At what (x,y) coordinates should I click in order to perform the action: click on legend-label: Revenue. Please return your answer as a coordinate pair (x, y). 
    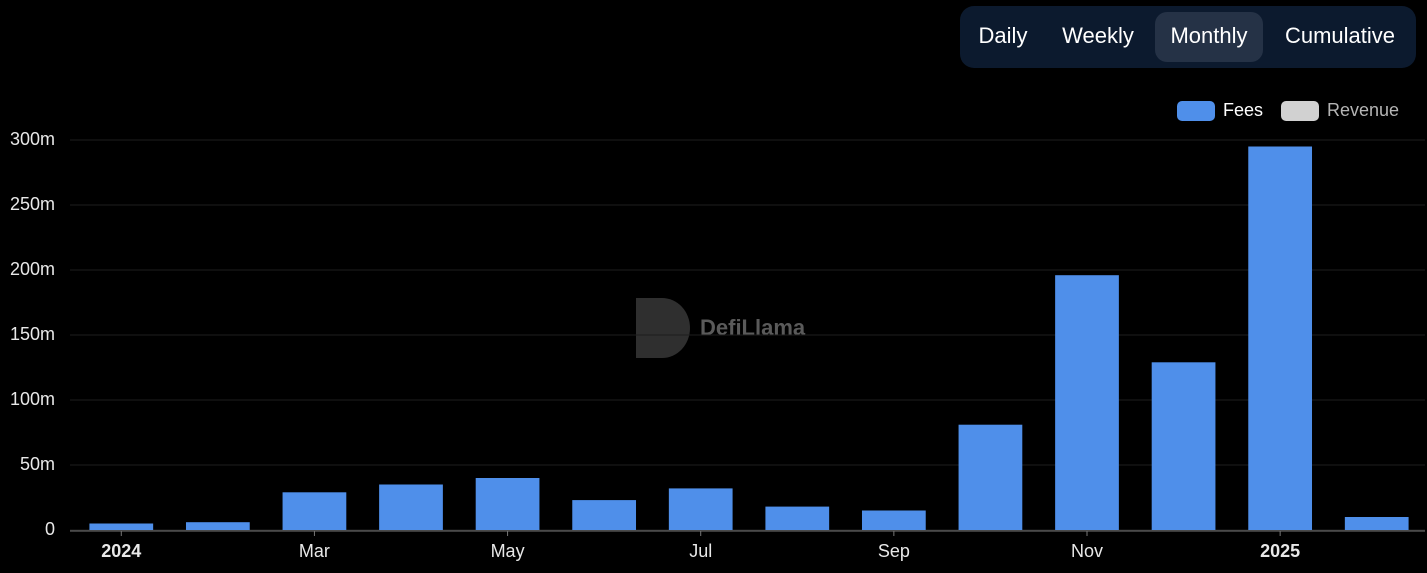
    Looking at the image, I should click on (1363, 110).